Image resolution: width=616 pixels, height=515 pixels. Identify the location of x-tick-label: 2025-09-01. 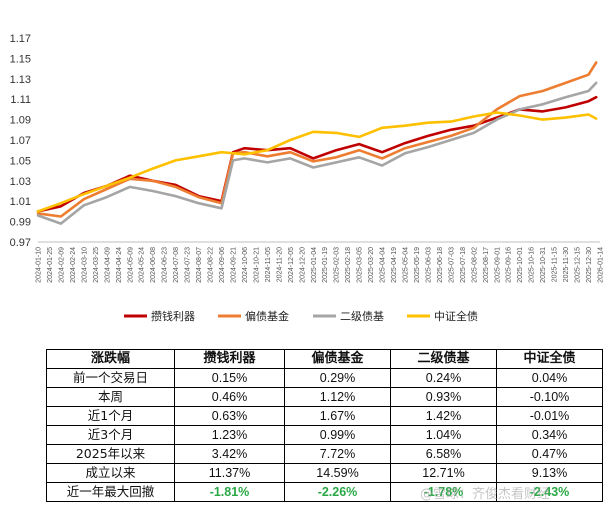
(497, 265).